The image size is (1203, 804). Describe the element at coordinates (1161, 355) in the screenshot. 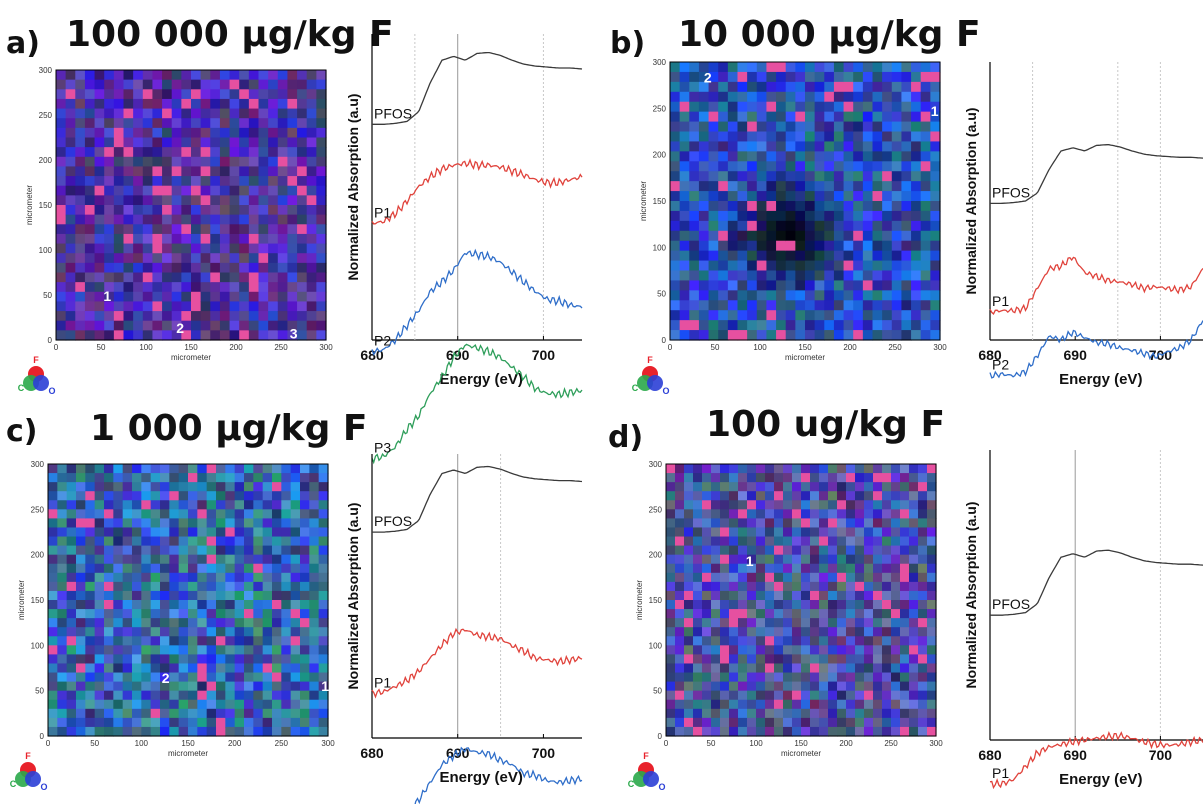

I see `spectrum-x-tick-label: 700` at that location.